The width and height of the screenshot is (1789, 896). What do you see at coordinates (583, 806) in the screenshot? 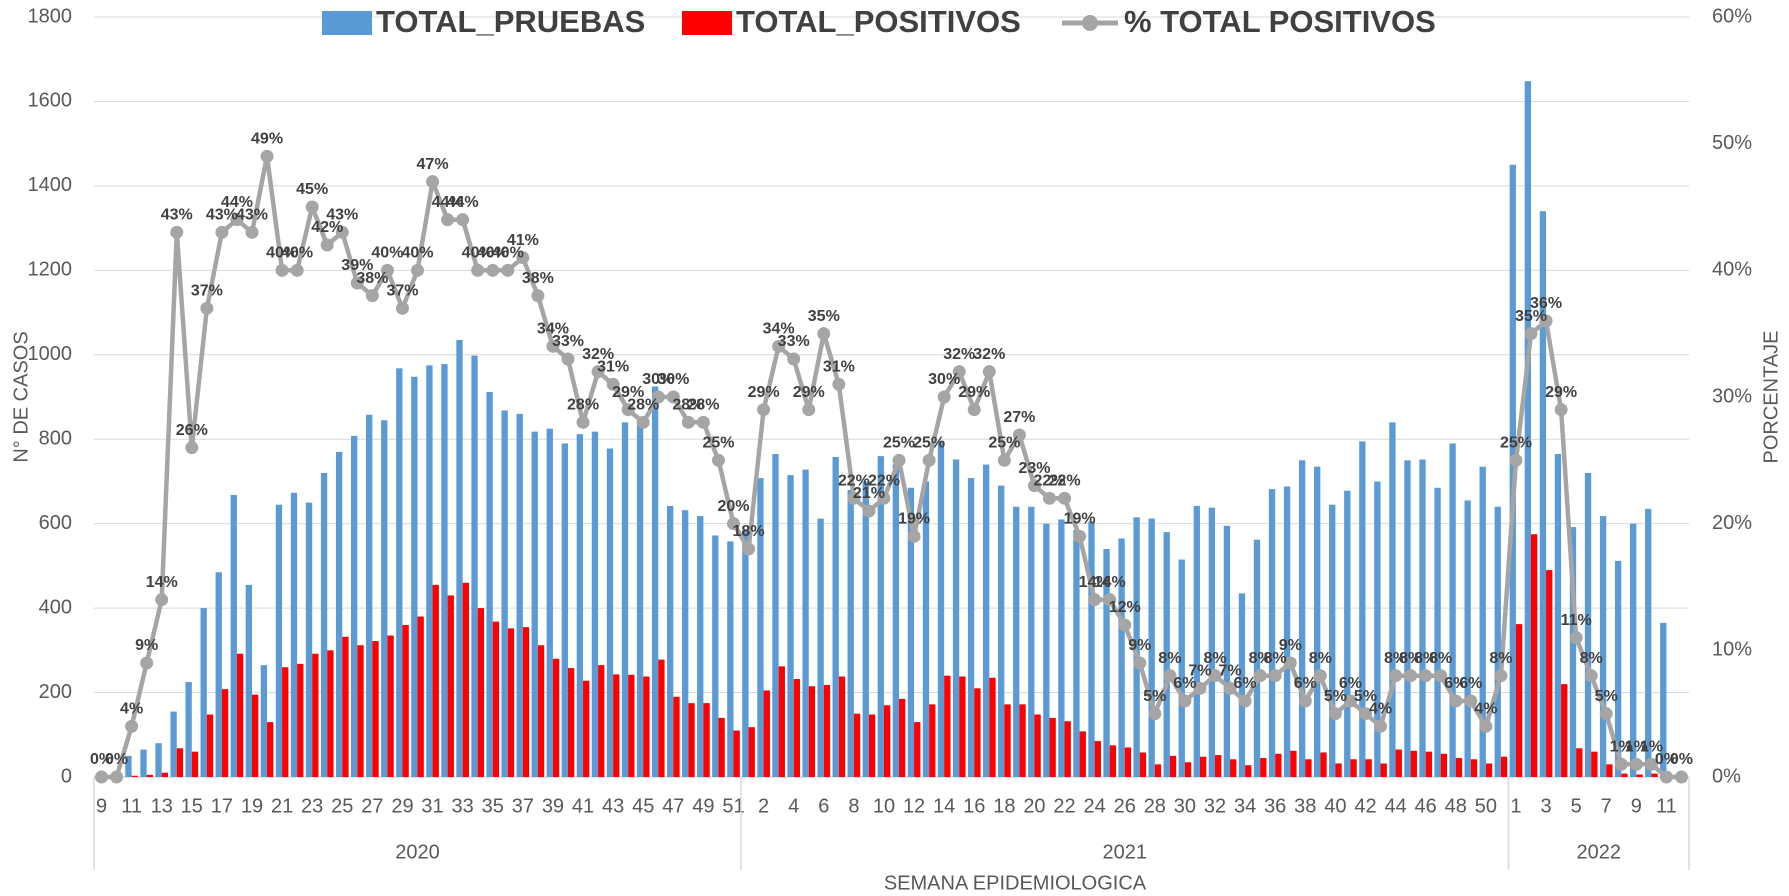
I see `x-tick-label: 41` at bounding box center [583, 806].